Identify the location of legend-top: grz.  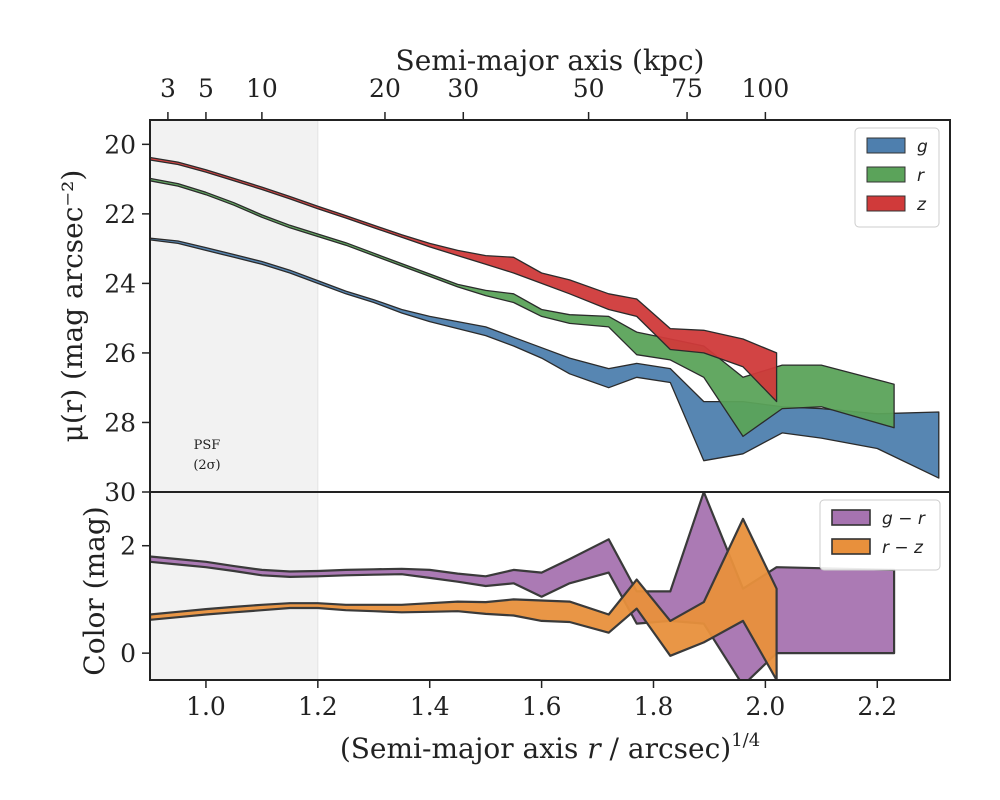
(897, 177).